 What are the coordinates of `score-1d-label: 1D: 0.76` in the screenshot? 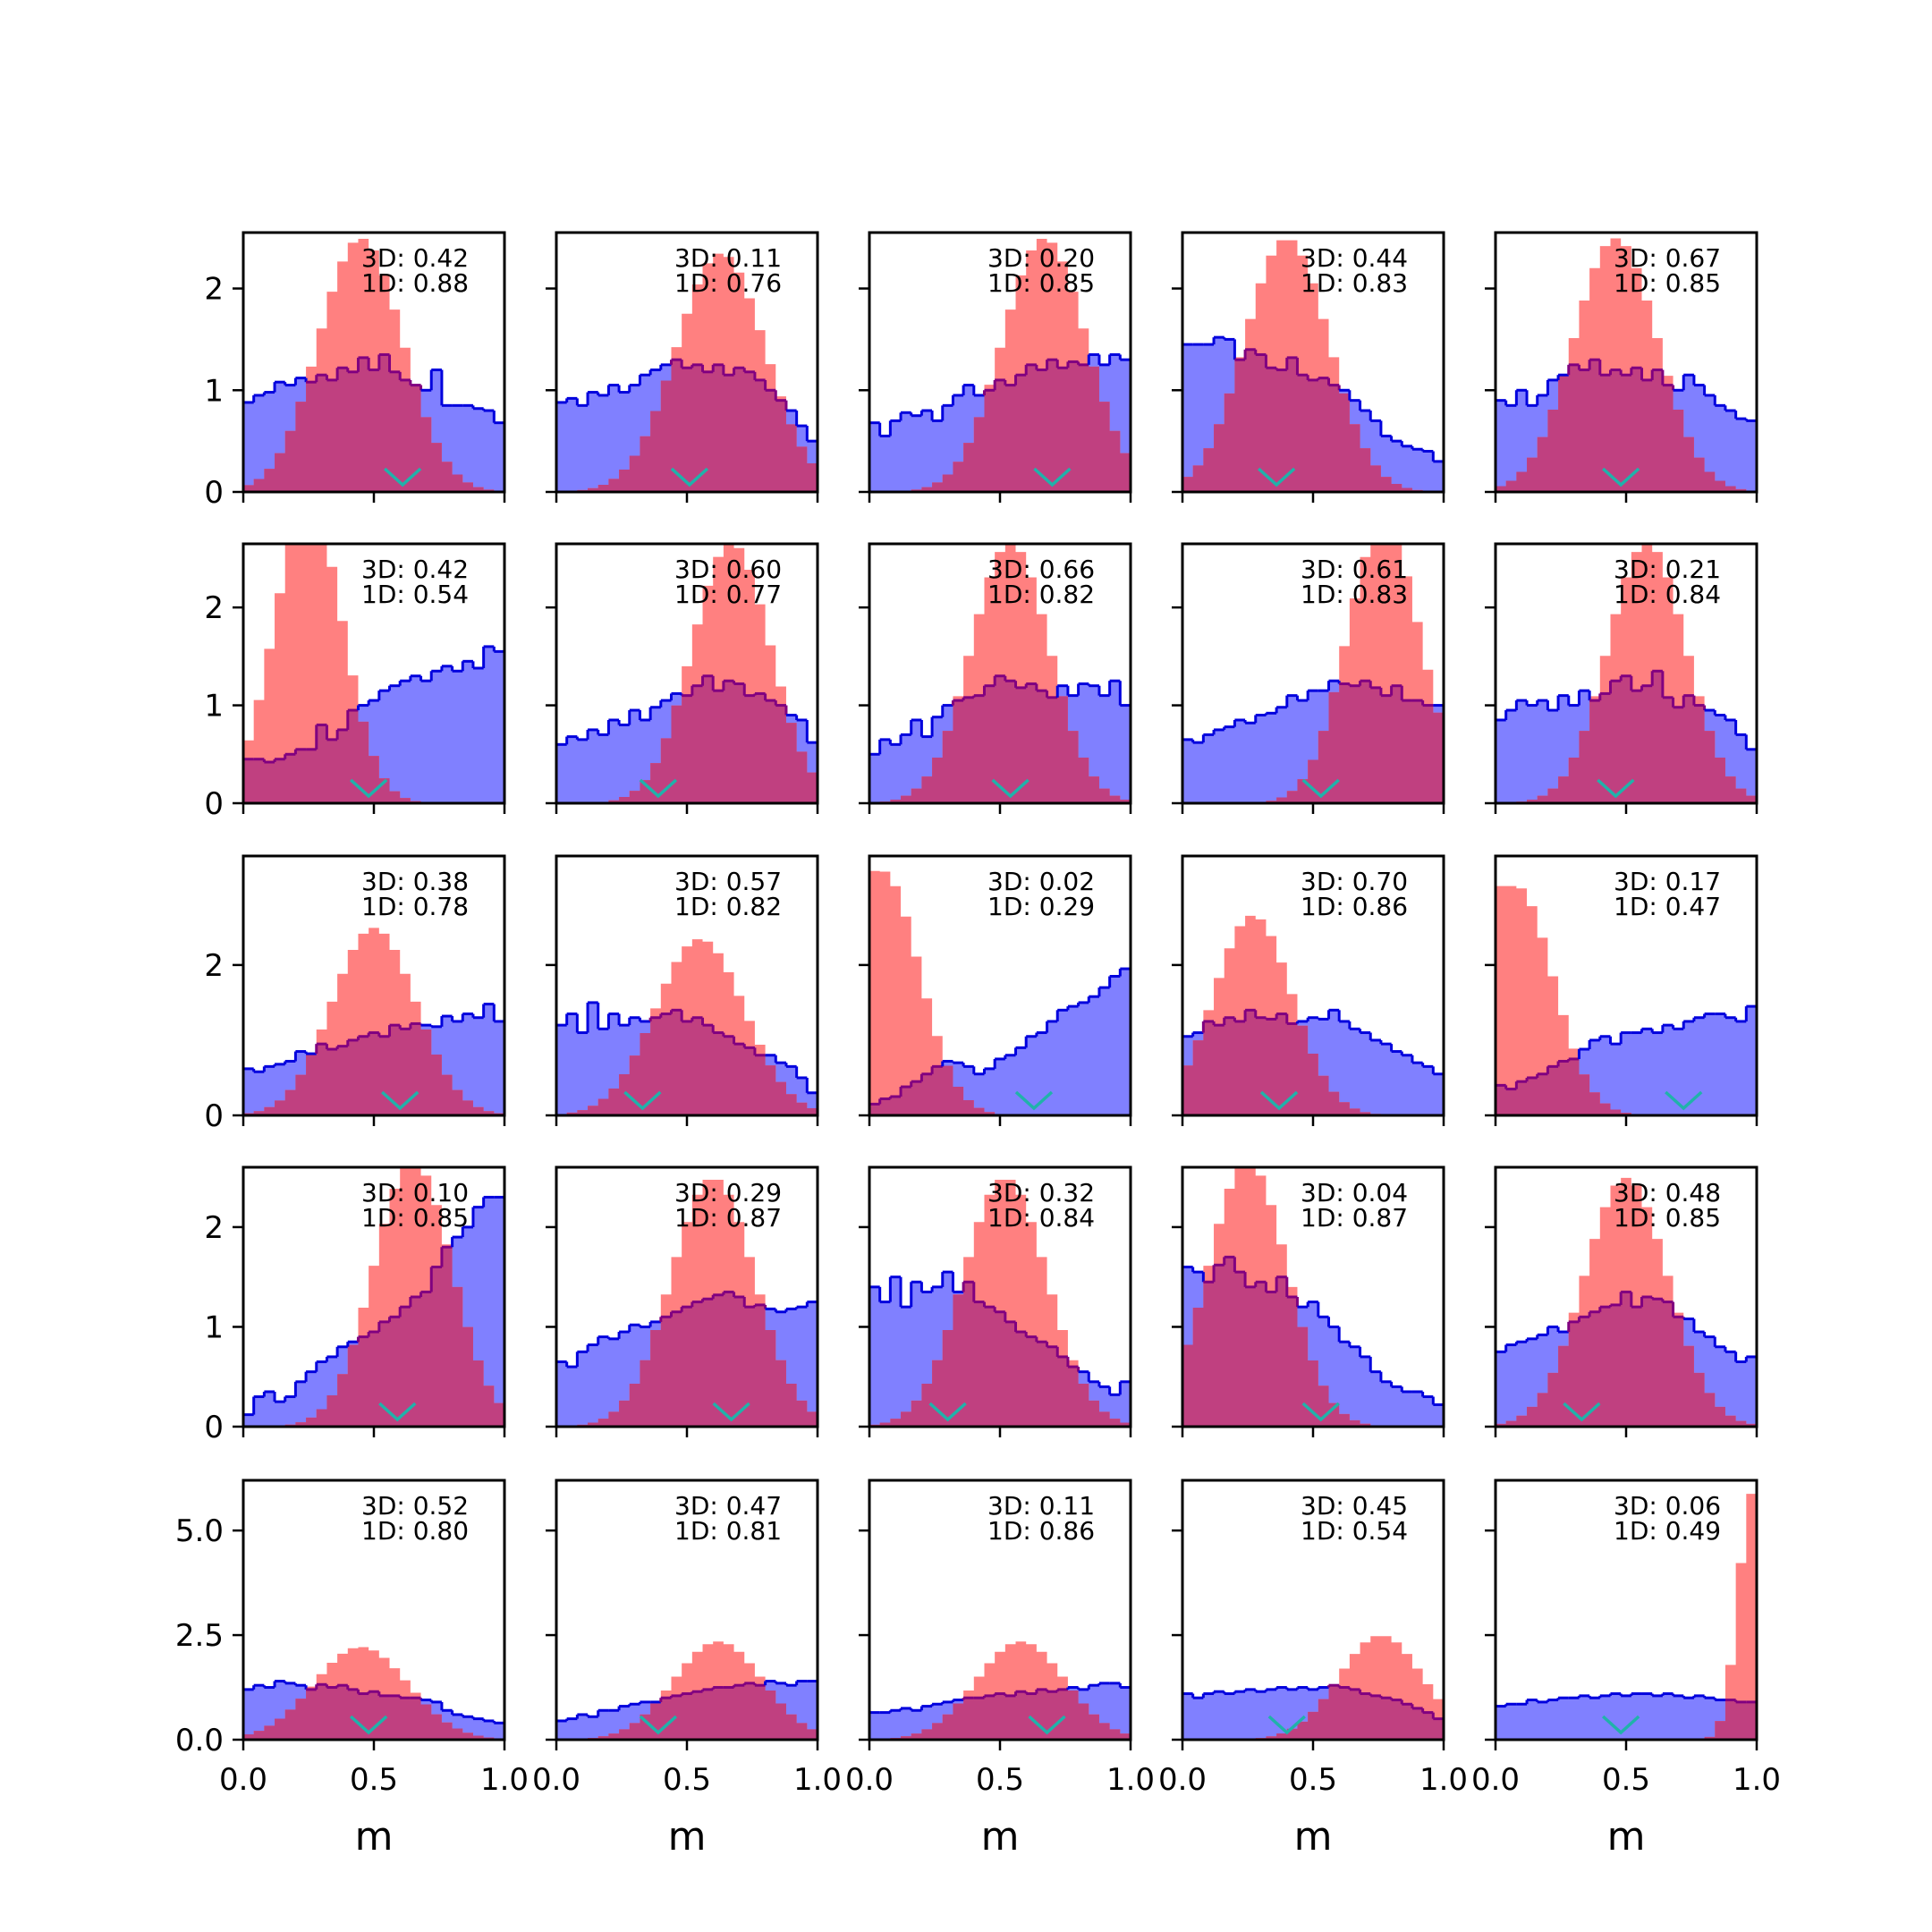 It's located at (728, 283).